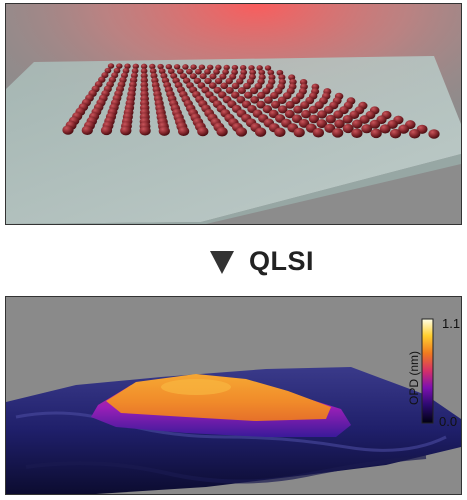 Image resolution: width=467 pixels, height=500 pixels. What do you see at coordinates (222, 262) in the screenshot?
I see `down-triangle-icon` at bounding box center [222, 262].